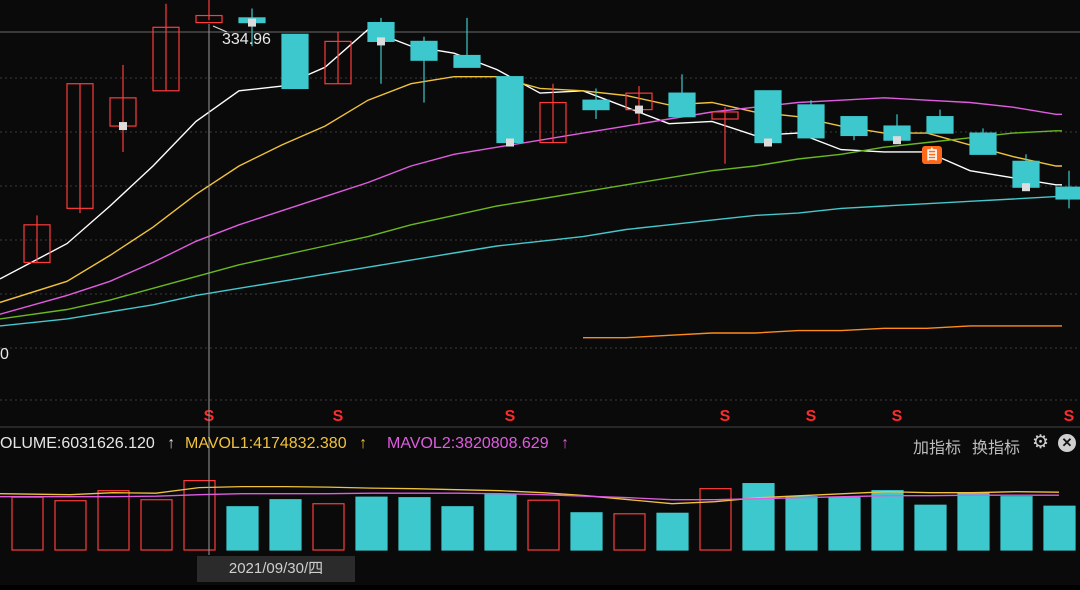 The height and width of the screenshot is (590, 1080). I want to click on close-icon: ✕, so click(1067, 443).